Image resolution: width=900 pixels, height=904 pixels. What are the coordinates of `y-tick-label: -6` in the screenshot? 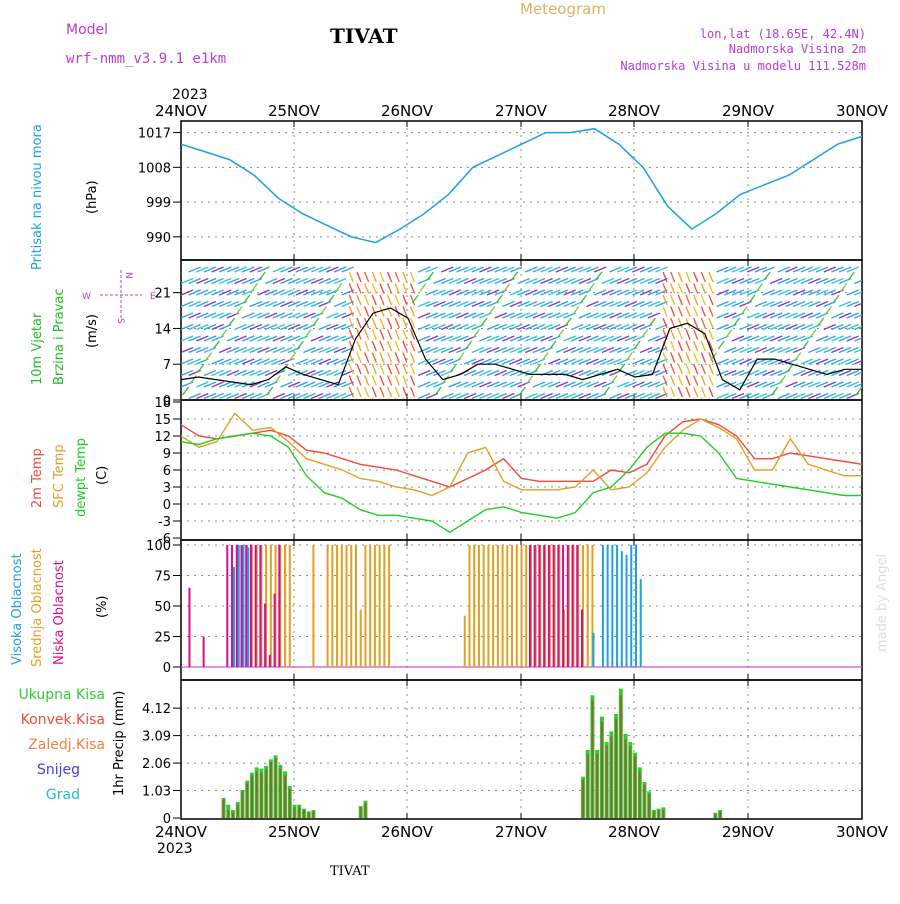 It's located at (164, 539).